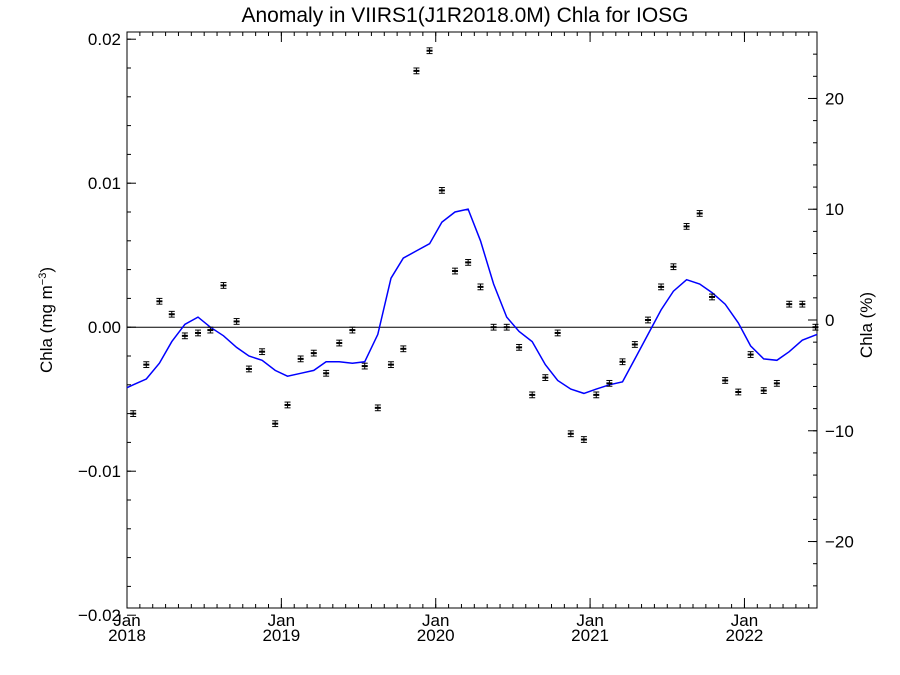  I want to click on y2-tick-label: −10, so click(839, 431).